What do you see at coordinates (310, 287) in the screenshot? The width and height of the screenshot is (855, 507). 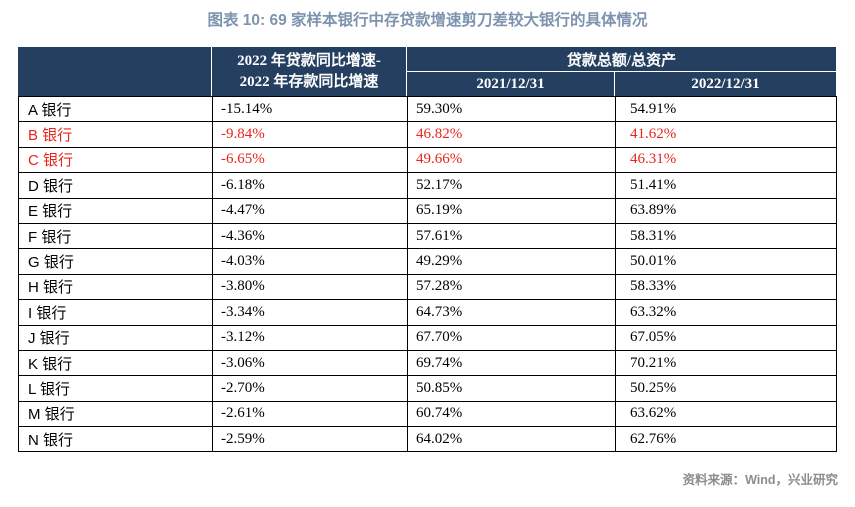 I see `growth-diff-cell: -3.80%` at bounding box center [310, 287].